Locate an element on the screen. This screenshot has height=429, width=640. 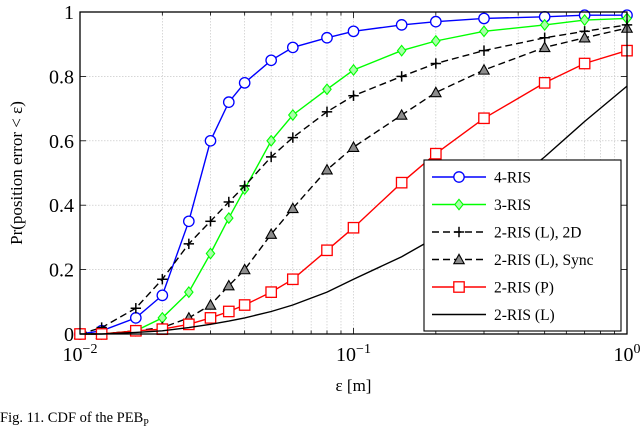
y-tick-label: 0.8 is located at coordinates (61, 77).